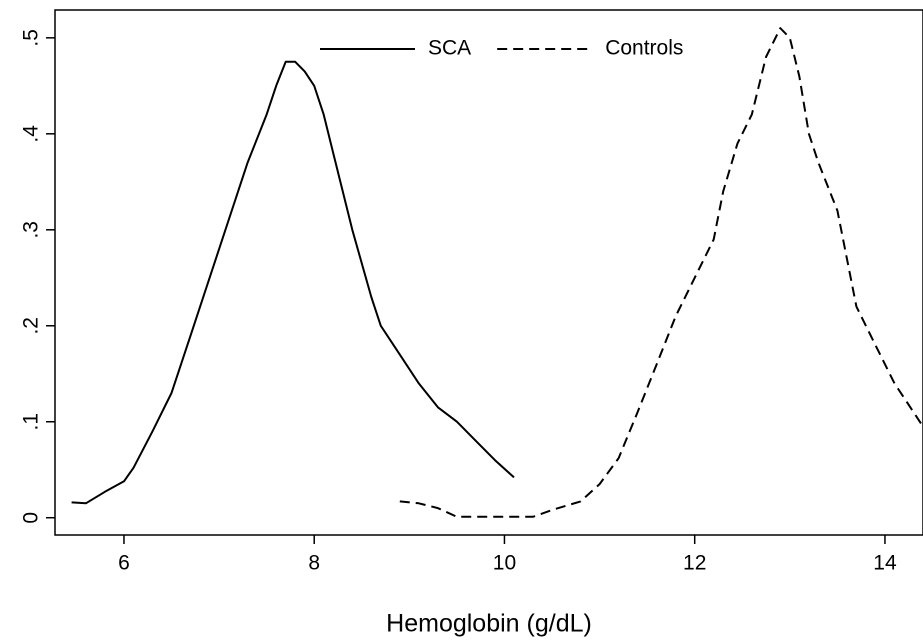 The width and height of the screenshot is (923, 641). I want to click on legend-label: Controls, so click(644, 48).